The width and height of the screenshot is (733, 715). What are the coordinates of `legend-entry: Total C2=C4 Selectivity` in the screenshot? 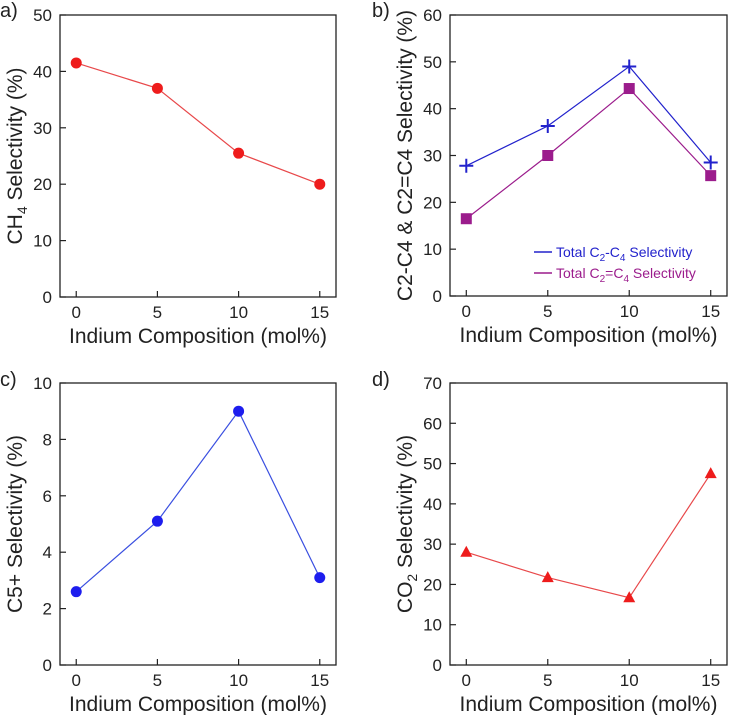 It's located at (626, 275).